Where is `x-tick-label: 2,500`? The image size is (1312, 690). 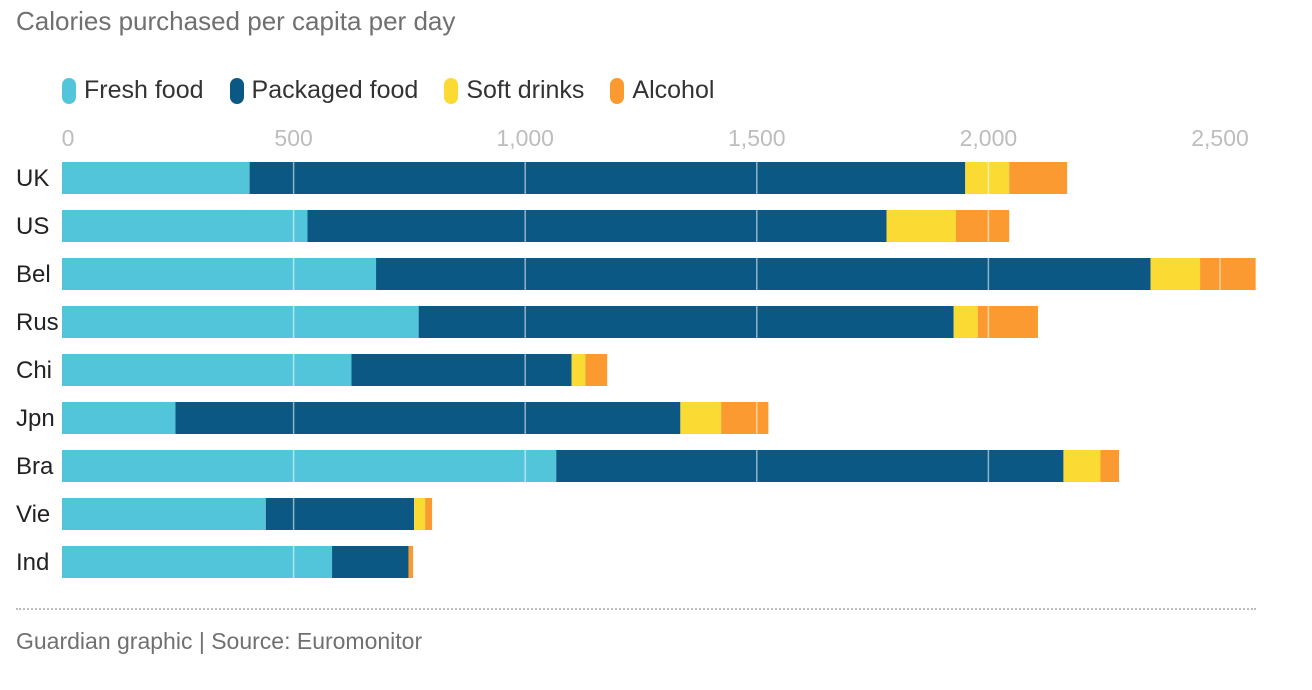 x-tick-label: 2,500 is located at coordinates (1220, 138).